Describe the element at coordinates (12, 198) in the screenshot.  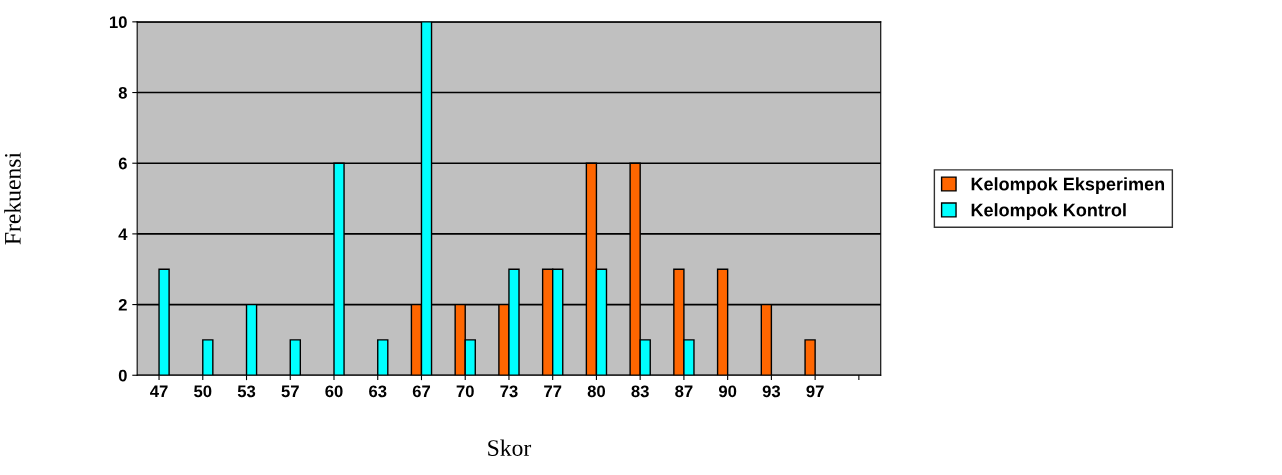
I see `y-axis-title: Frekuensi` at that location.